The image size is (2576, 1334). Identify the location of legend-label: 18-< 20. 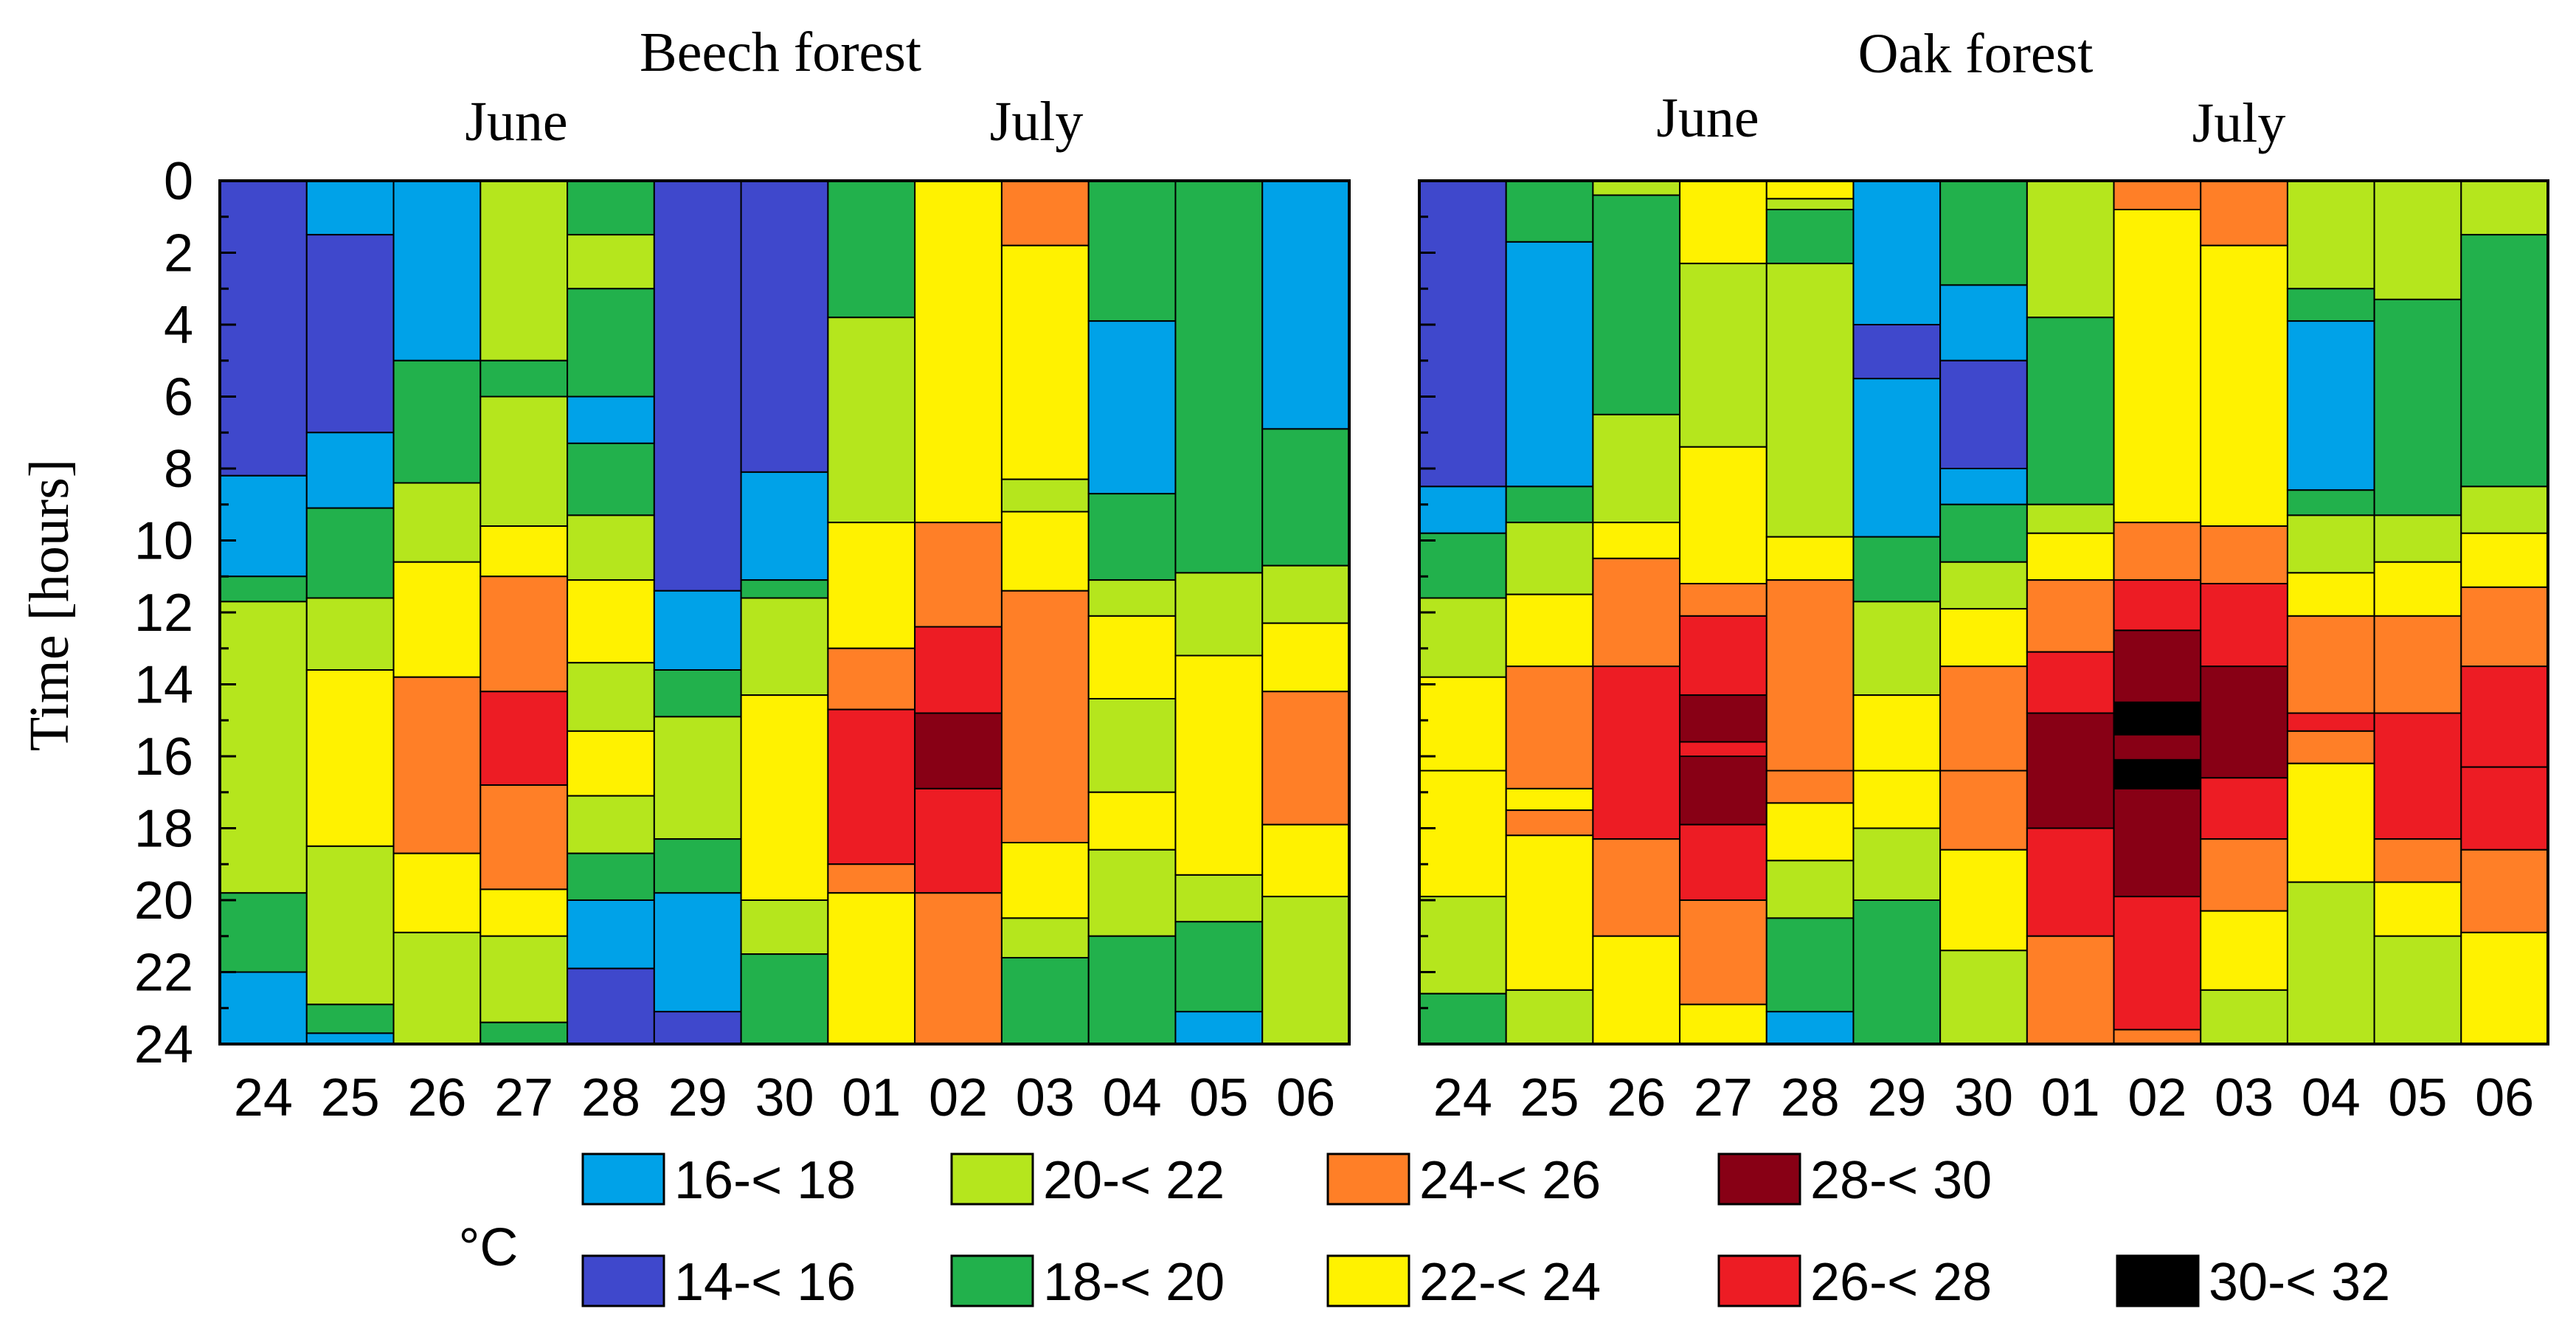
(1134, 1282).